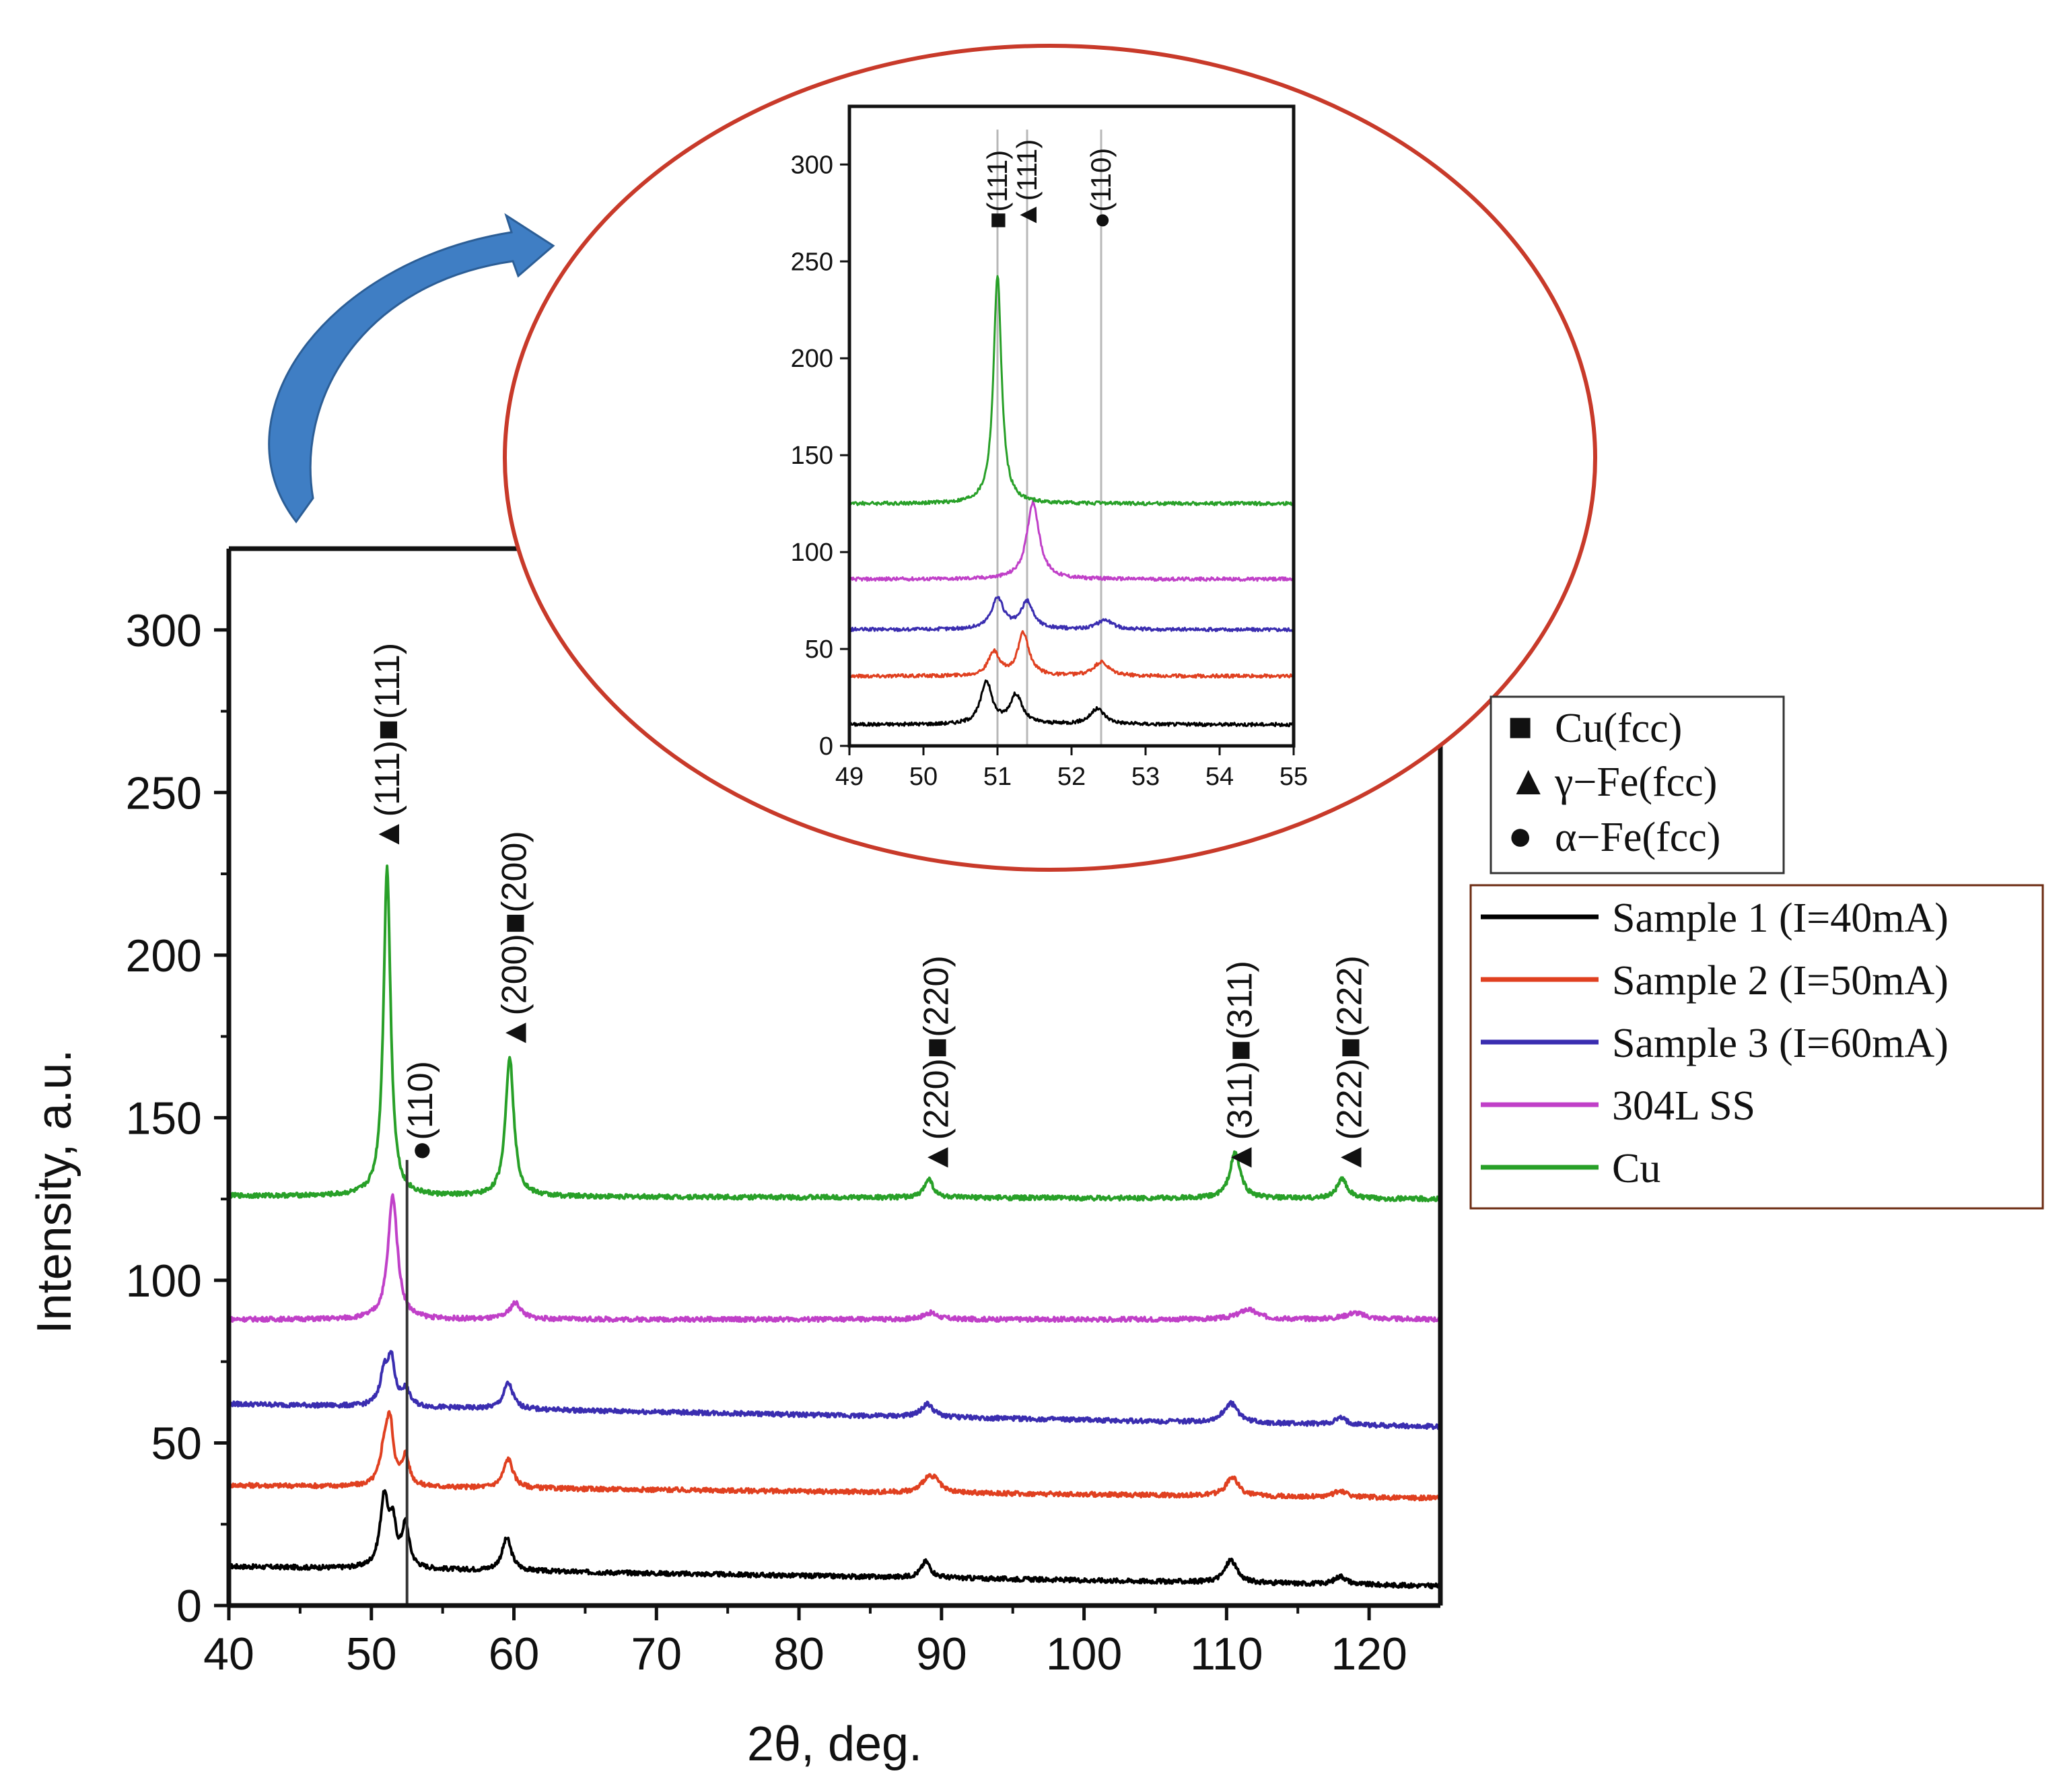 This screenshot has height=1792, width=2067. What do you see at coordinates (1071, 777) in the screenshot?
I see `inset-x-tick-label-52: 52` at bounding box center [1071, 777].